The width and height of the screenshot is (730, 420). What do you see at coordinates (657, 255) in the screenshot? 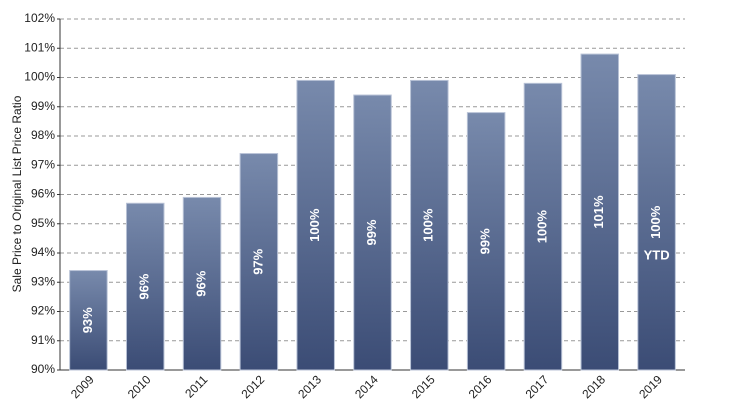
I see `annotation: YTD` at bounding box center [657, 255].